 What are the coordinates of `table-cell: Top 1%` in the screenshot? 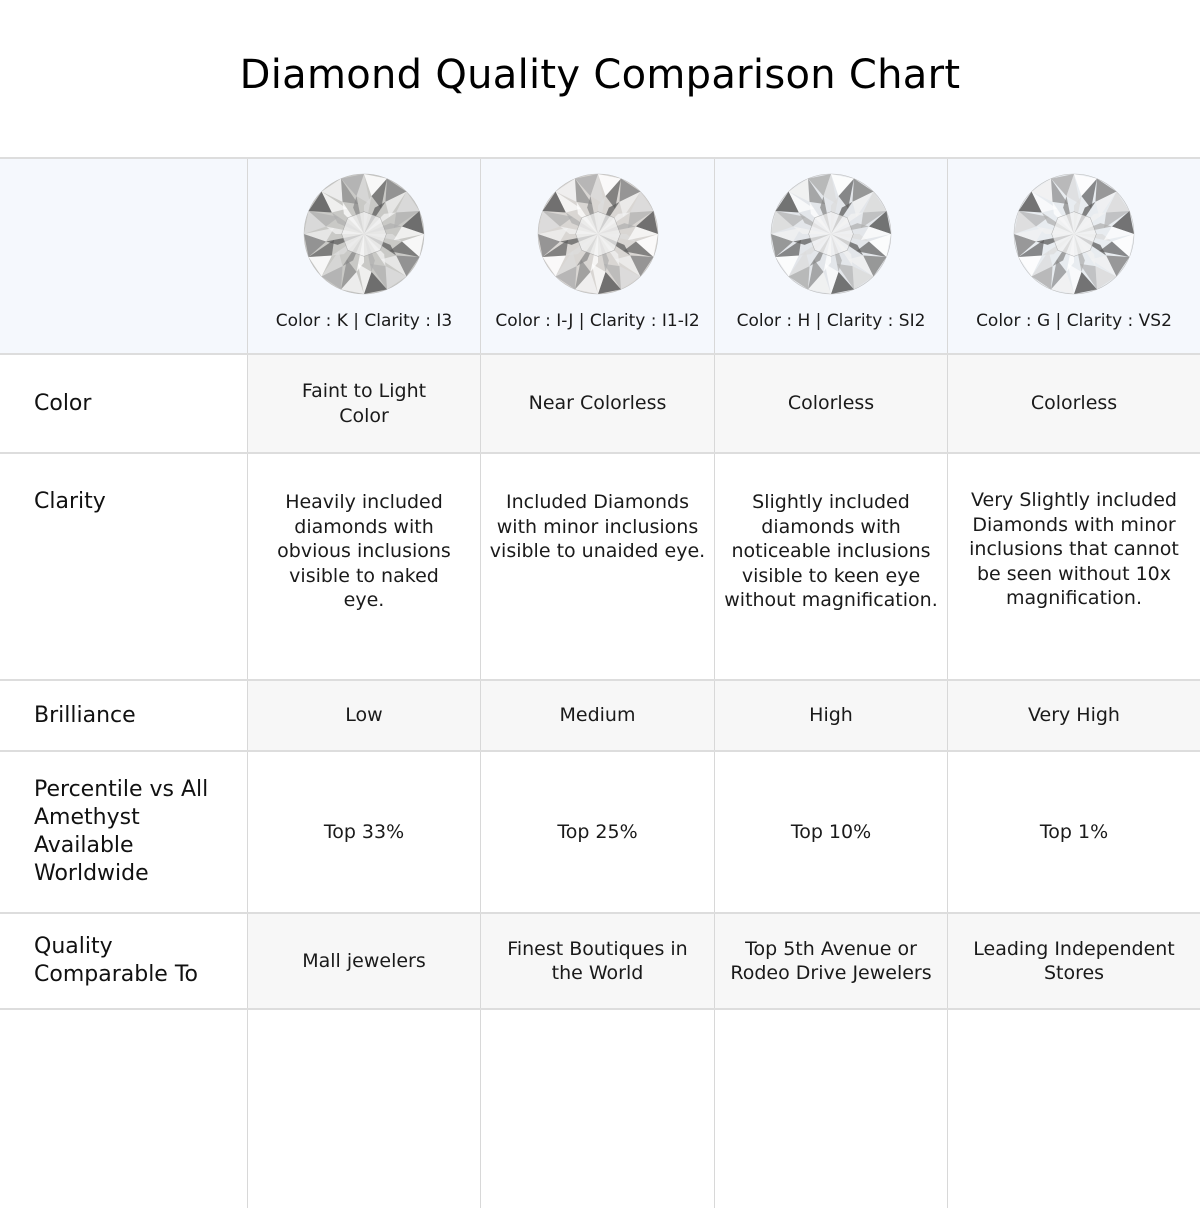 It's located at (1073, 832).